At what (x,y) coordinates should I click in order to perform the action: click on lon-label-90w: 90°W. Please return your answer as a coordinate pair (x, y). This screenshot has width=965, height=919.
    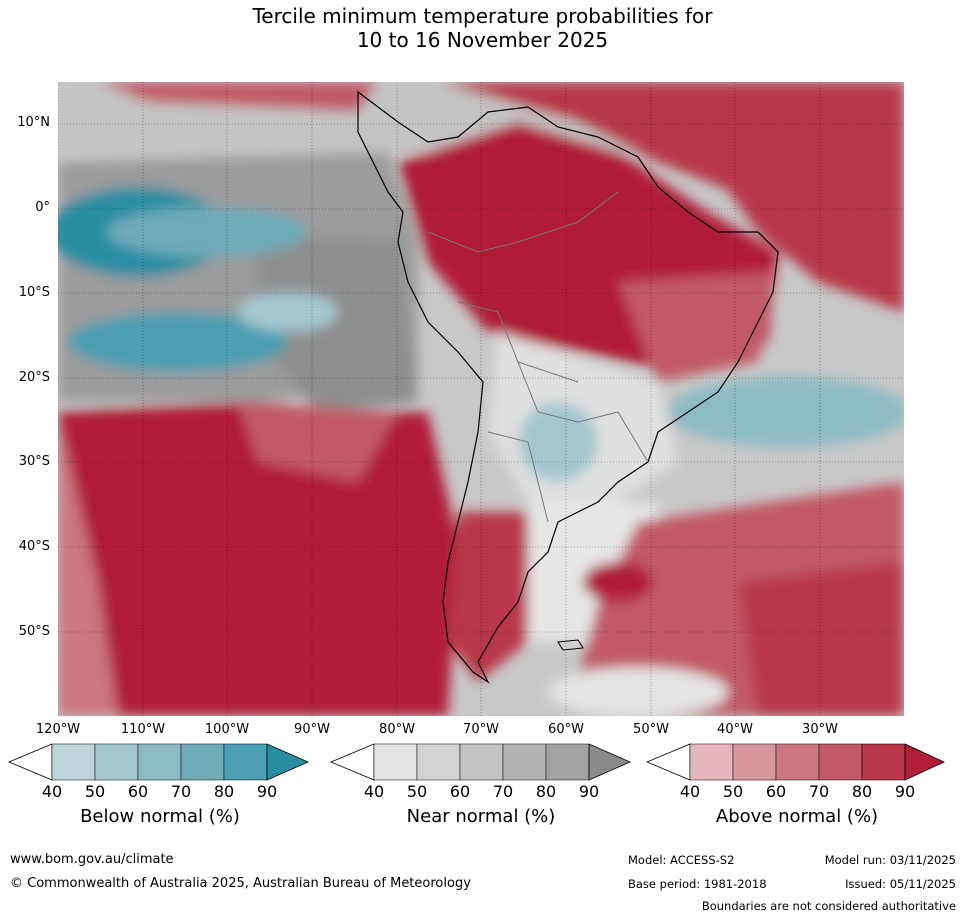
    Looking at the image, I should click on (312, 729).